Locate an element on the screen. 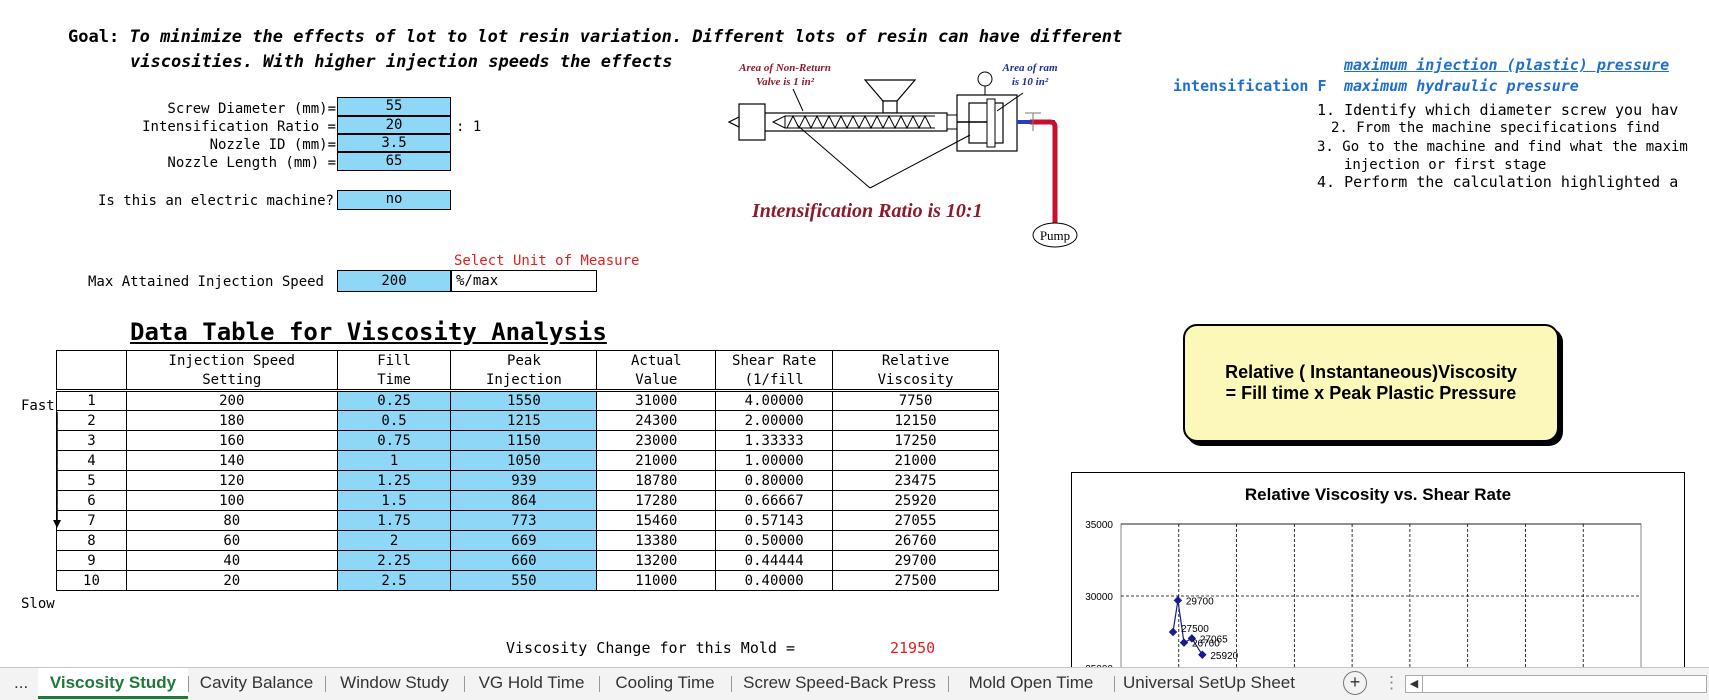 The height and width of the screenshot is (700, 1709). electric-machine-input: no is located at coordinates (394, 200).